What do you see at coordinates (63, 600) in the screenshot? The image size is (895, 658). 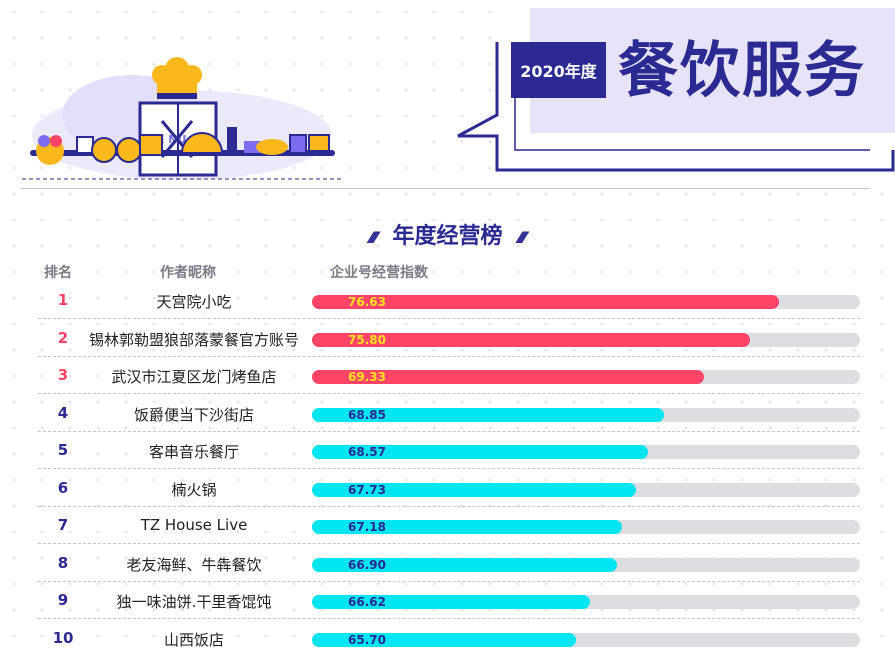 I see `rank-number: 9` at bounding box center [63, 600].